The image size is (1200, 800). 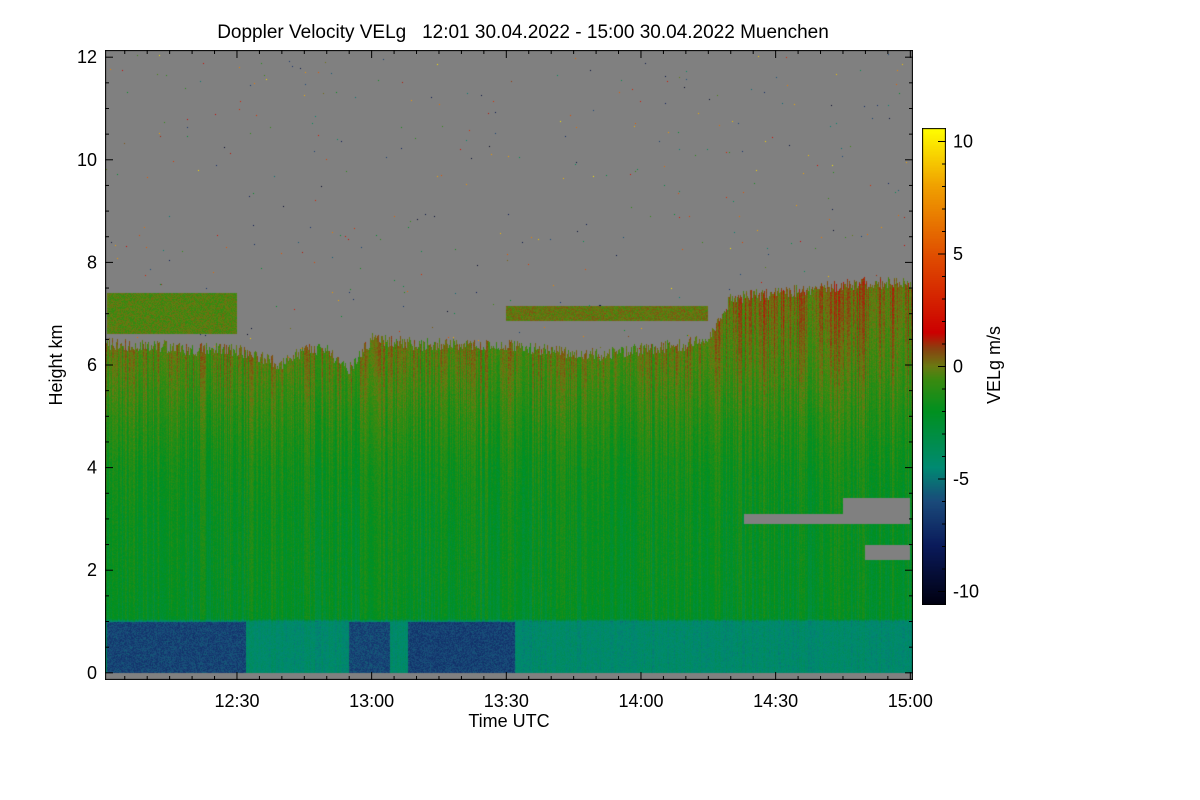 What do you see at coordinates (640, 701) in the screenshot?
I see `x-tick-label: 14:00` at bounding box center [640, 701].